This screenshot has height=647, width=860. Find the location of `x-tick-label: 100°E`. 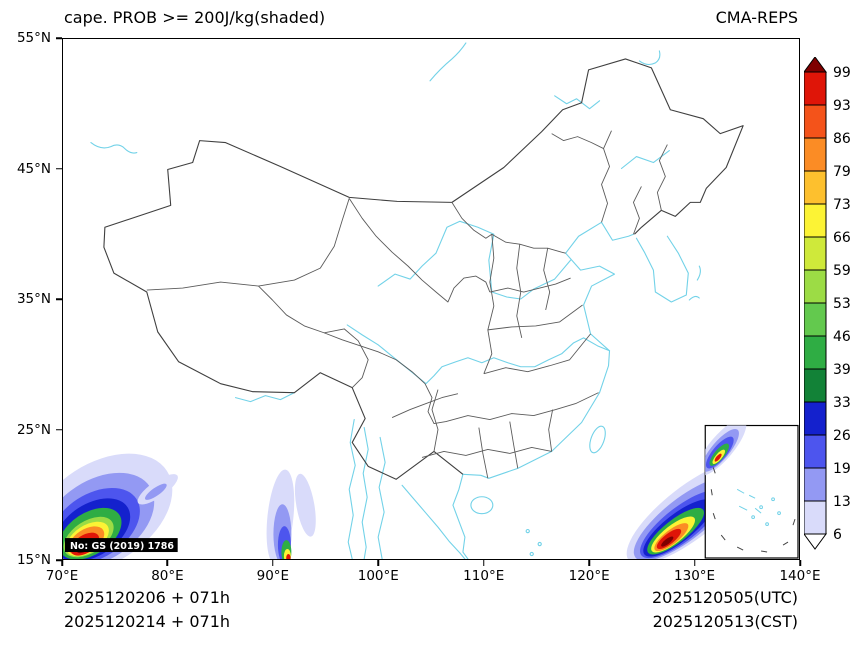

x-tick-label: 100°E is located at coordinates (378, 576).